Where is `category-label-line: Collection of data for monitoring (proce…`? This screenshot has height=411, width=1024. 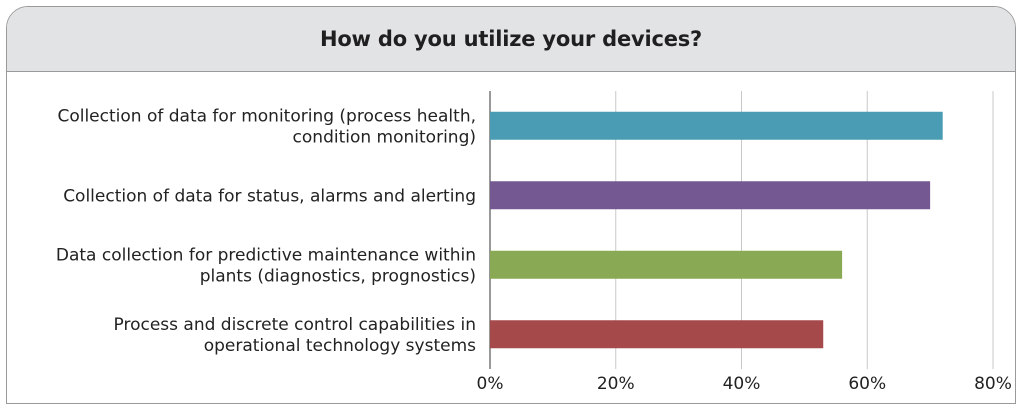
category-label-line: Collection of data for monitoring (proce… is located at coordinates (266, 116).